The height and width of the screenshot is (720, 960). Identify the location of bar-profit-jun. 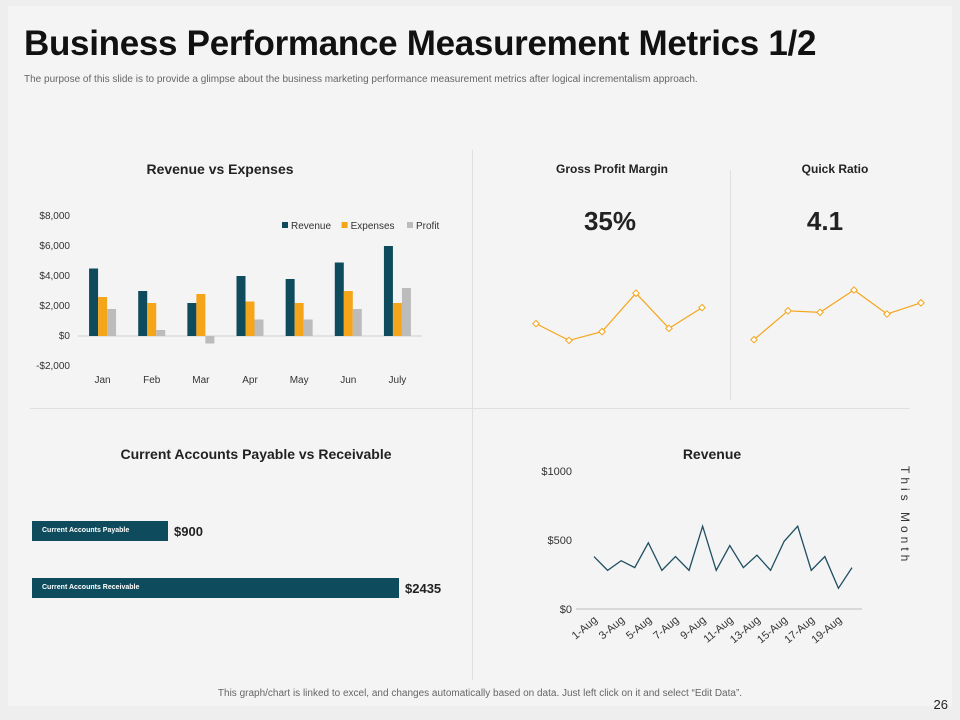
(357, 322).